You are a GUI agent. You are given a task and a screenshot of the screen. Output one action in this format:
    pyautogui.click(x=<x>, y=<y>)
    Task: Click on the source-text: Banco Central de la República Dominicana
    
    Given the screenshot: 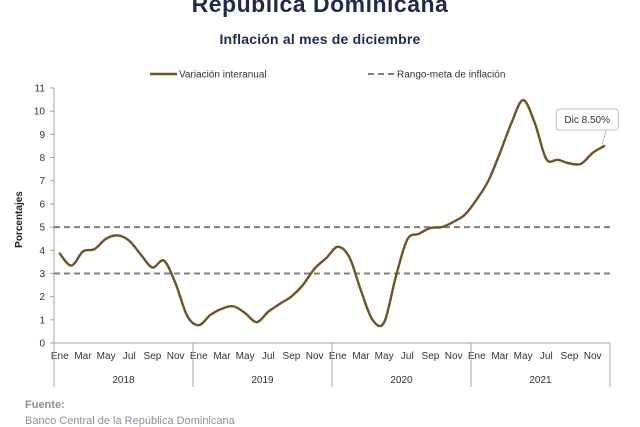 What is the action you would take?
    pyautogui.click(x=130, y=421)
    